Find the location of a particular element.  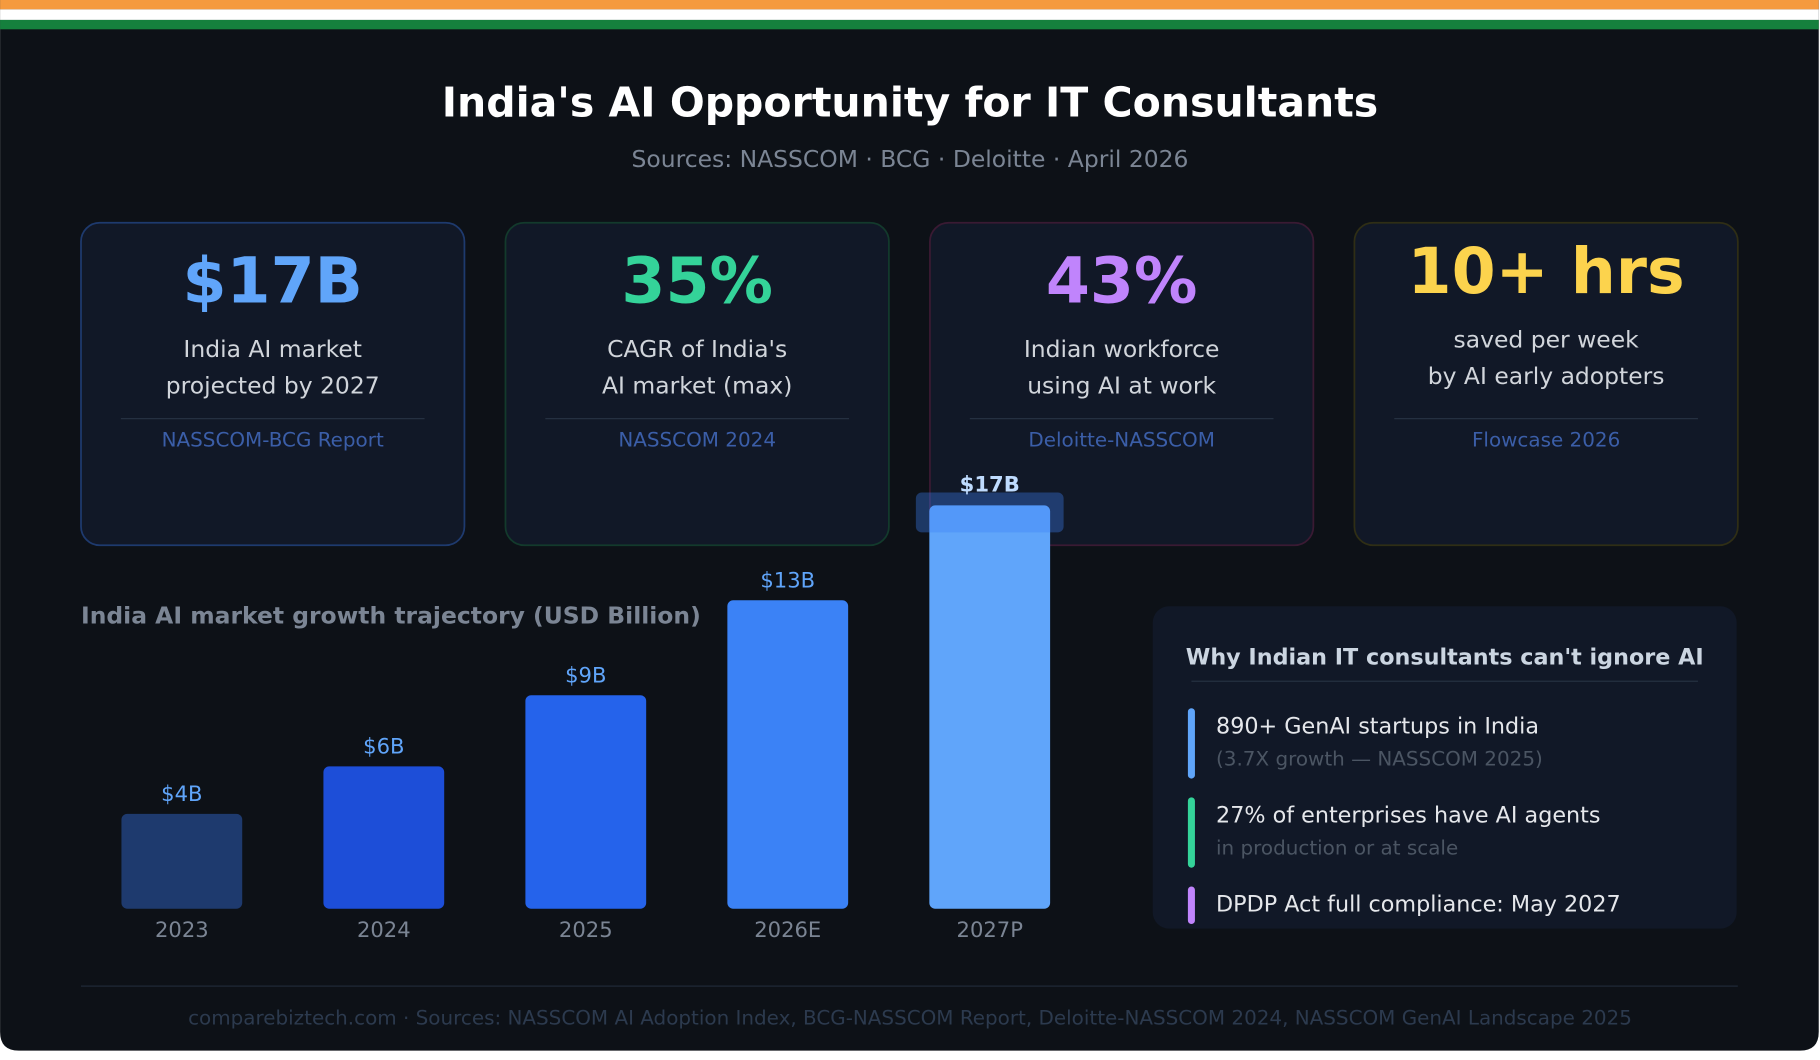

info-panel is located at coordinates (1444, 767).